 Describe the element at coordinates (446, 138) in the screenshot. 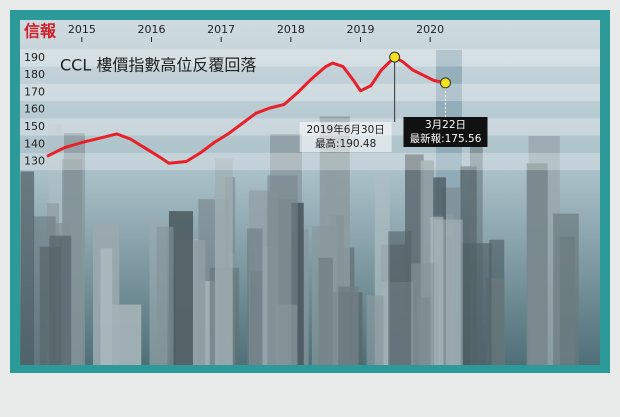

I see `annotation-text: 最新報:175.56` at that location.